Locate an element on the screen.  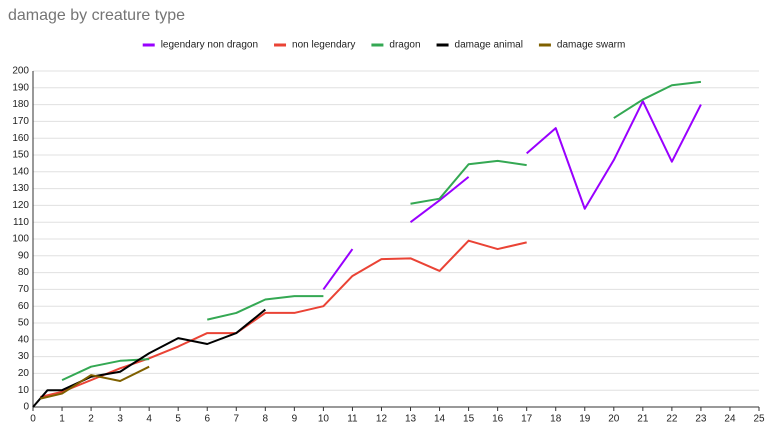
x-tick-label: 4 is located at coordinates (149, 419).